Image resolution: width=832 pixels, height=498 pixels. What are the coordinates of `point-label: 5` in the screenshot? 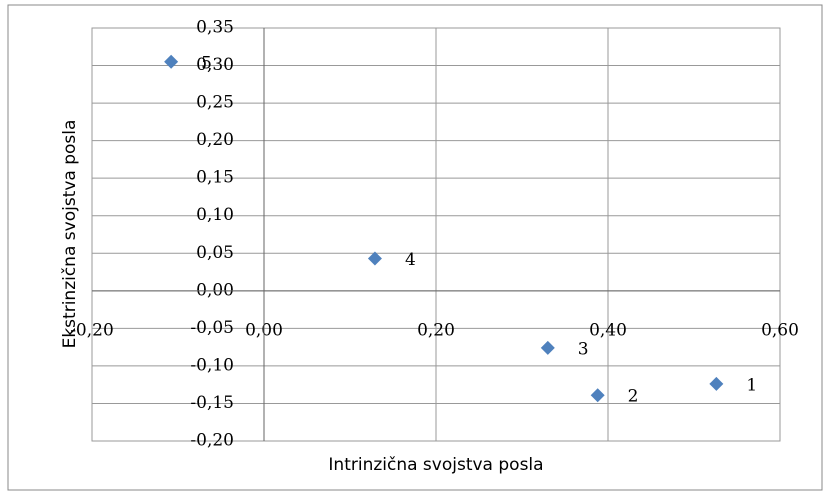 It's located at (206, 63).